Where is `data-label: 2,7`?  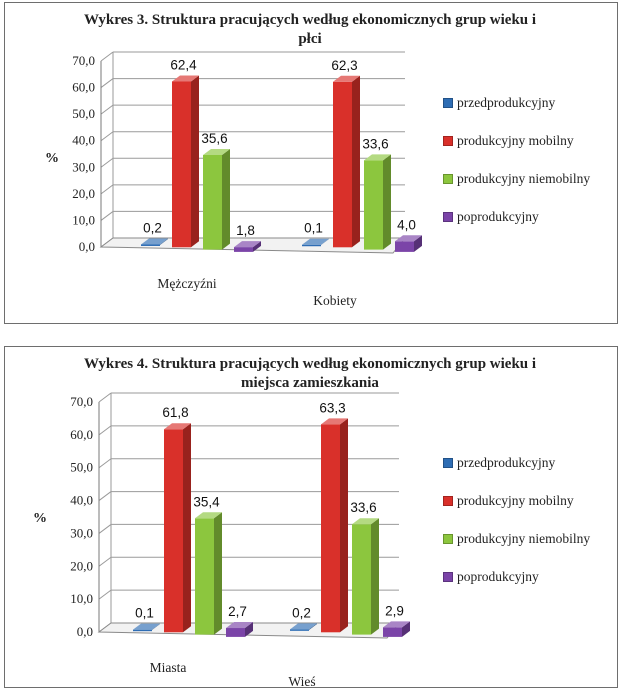 data-label: 2,7 is located at coordinates (237, 611).